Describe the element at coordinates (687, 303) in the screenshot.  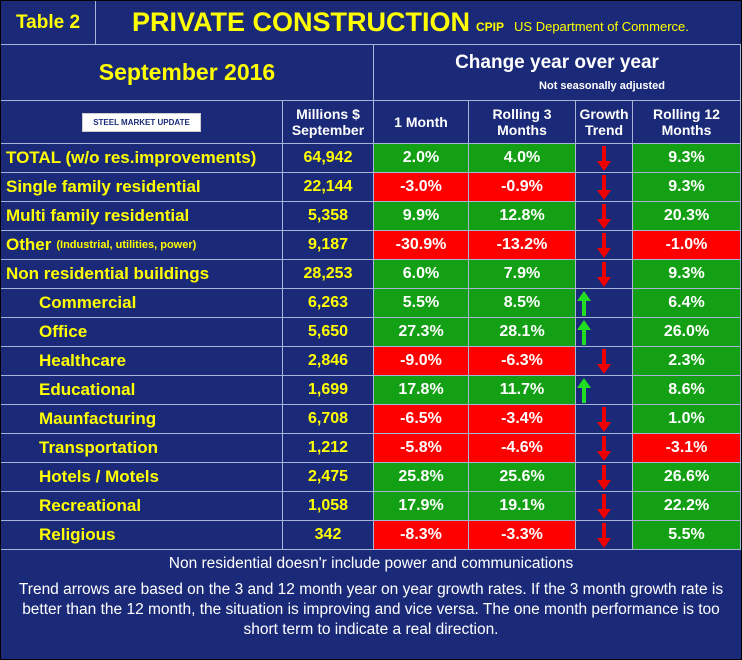
I see `percent-cell: 6.4%` at that location.